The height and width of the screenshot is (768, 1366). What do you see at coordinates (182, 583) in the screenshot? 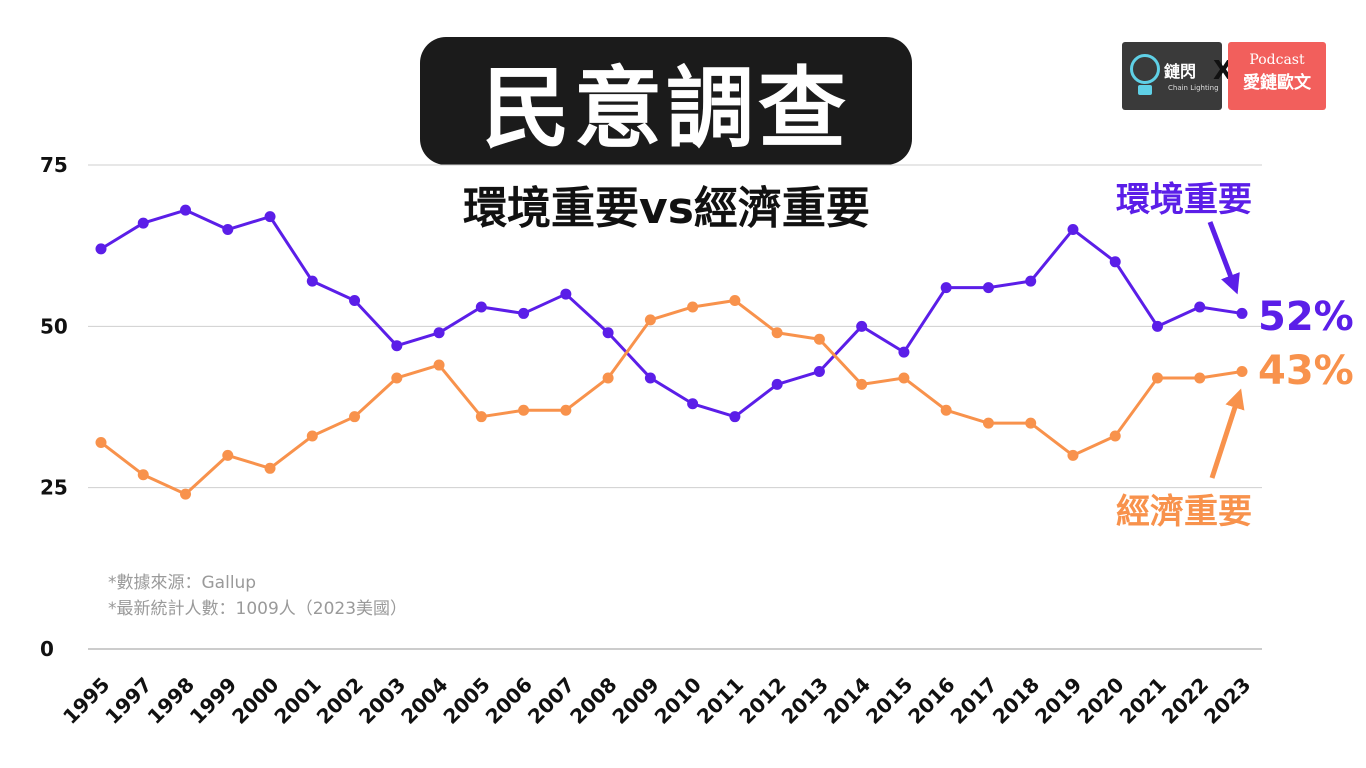
I see `source-note: *數據來源：Gallup` at bounding box center [182, 583].